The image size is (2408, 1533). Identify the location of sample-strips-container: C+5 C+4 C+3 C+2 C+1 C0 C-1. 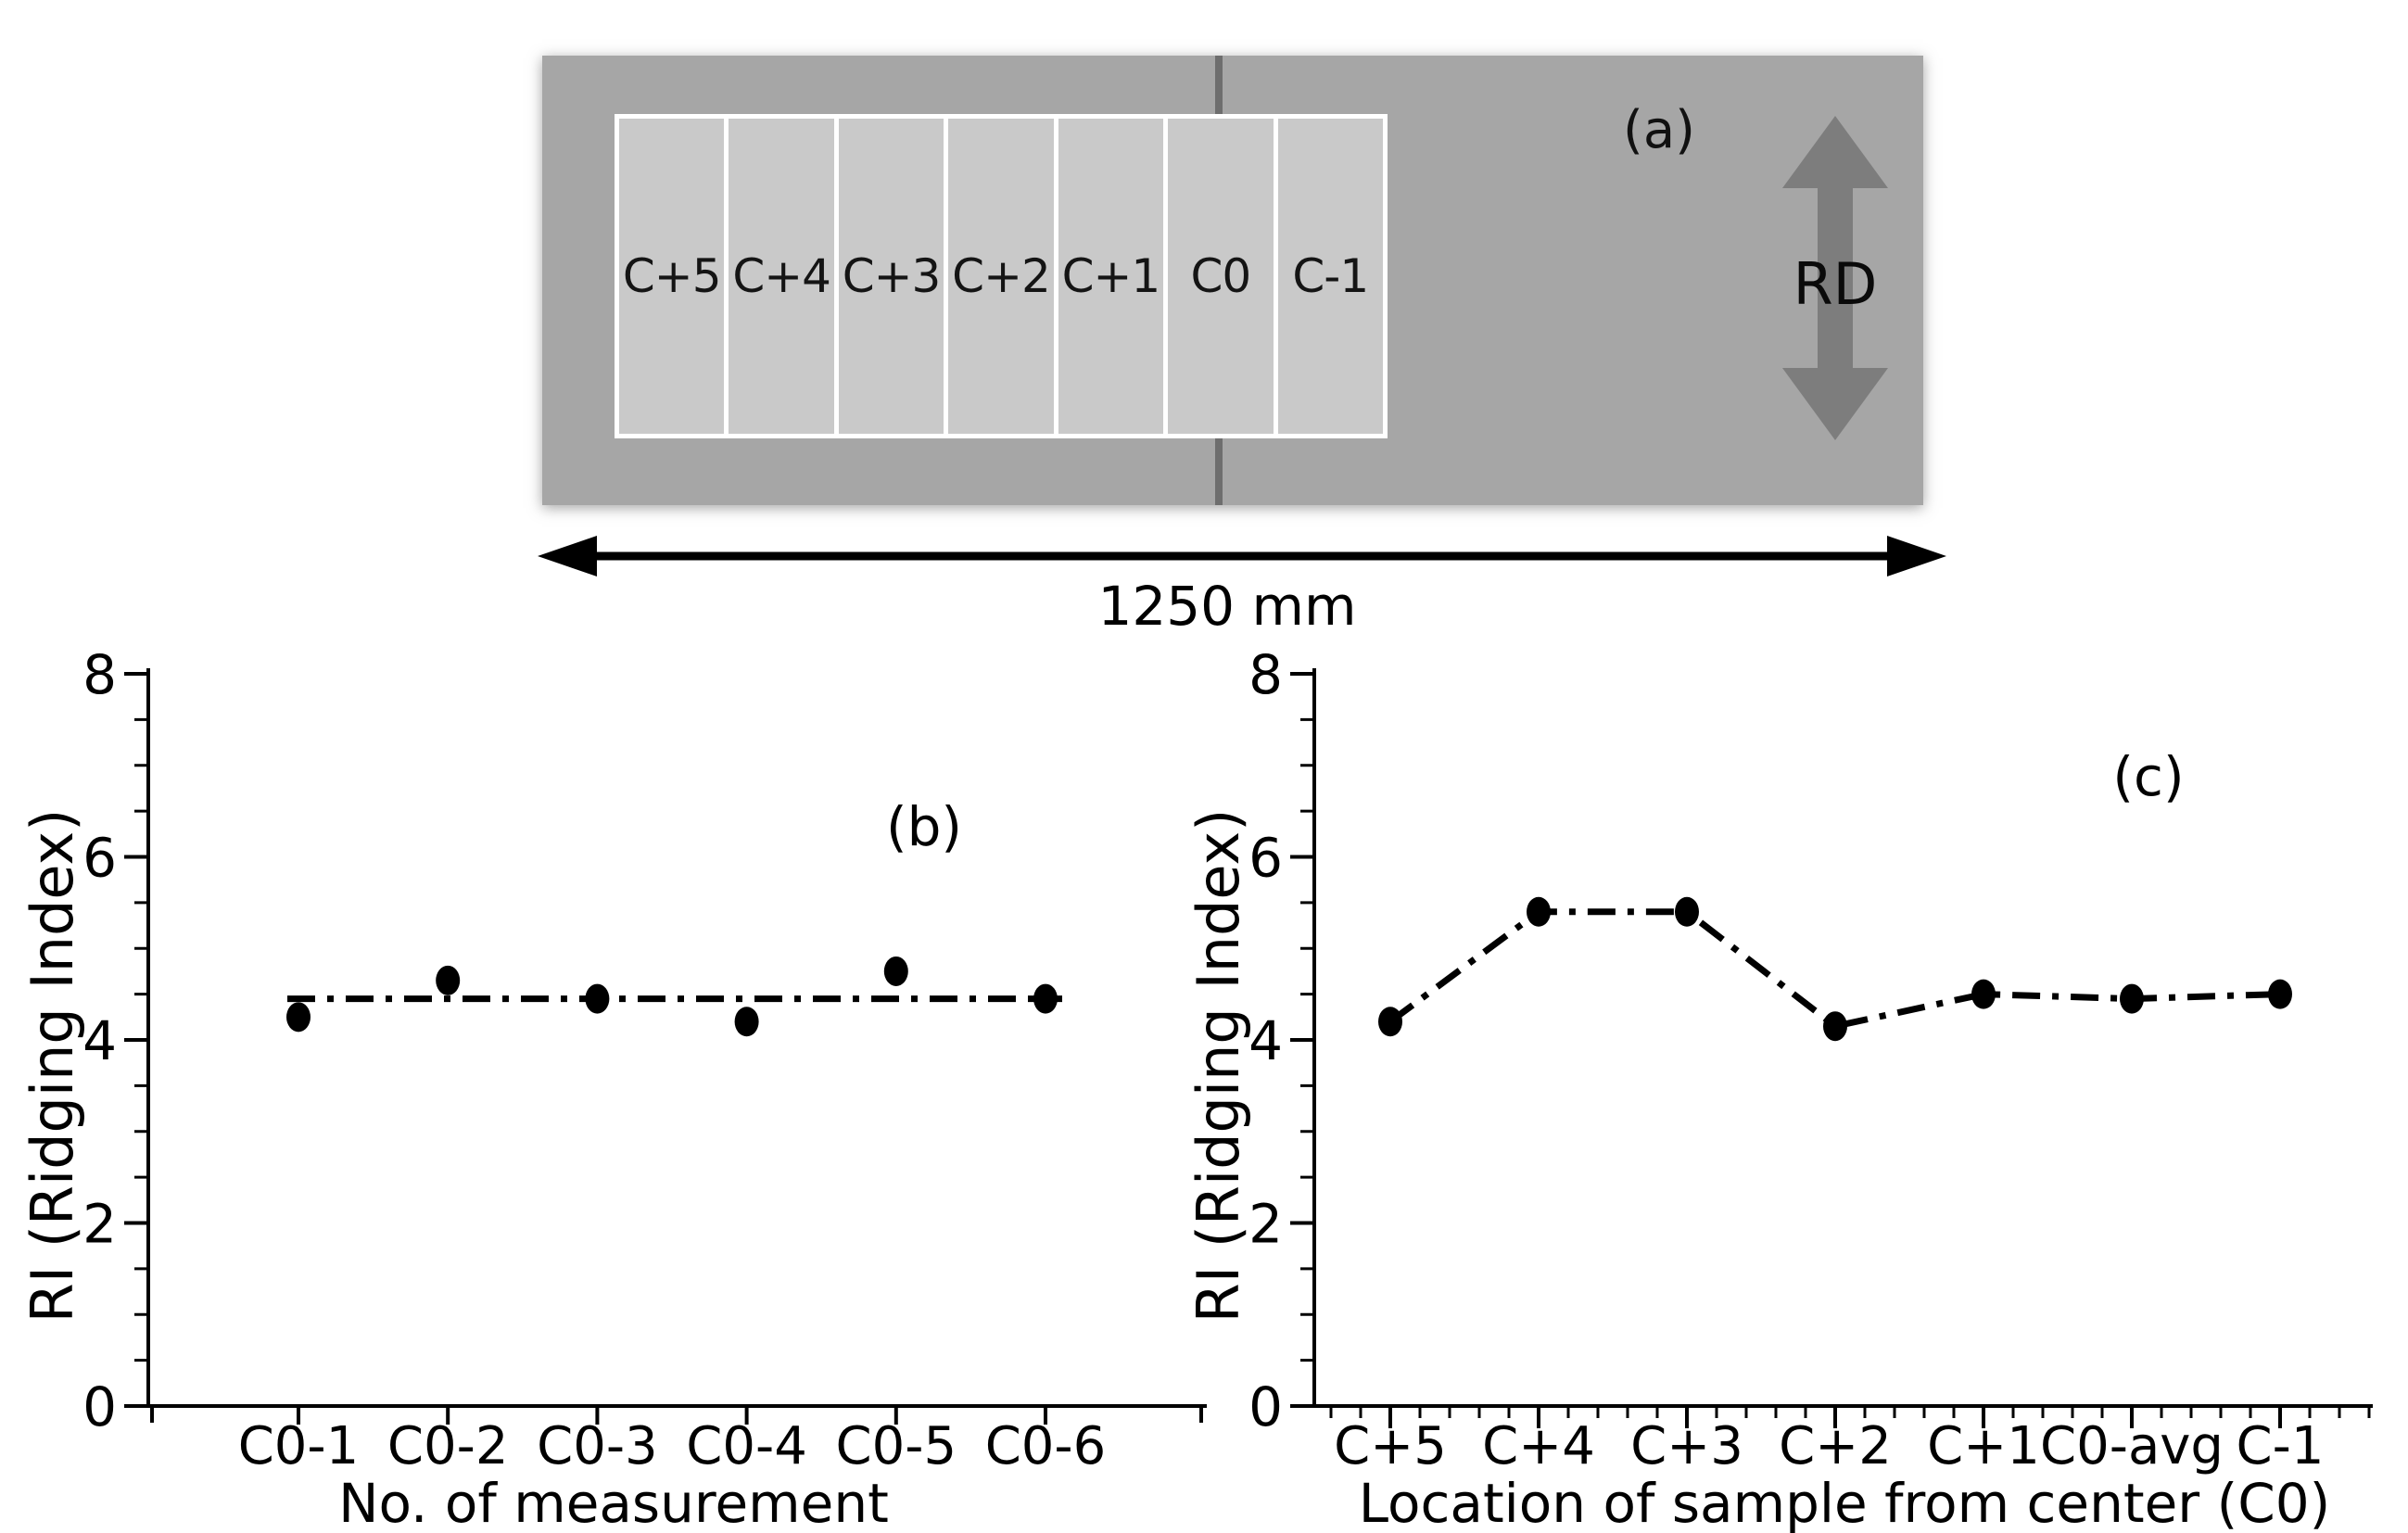
(1001, 276).